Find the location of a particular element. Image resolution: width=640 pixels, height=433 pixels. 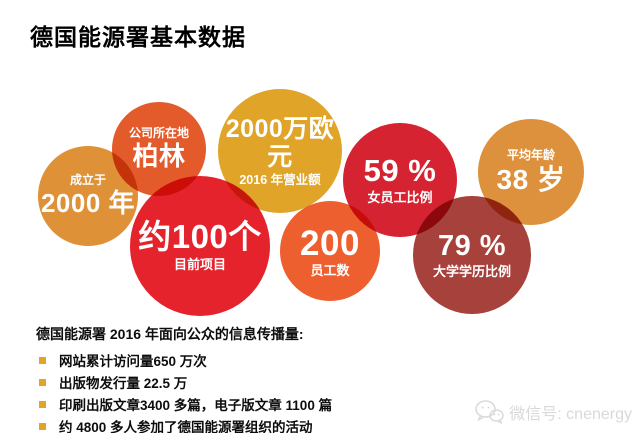

watermark-text: 微信号: cnenergy is located at coordinates (570, 414).